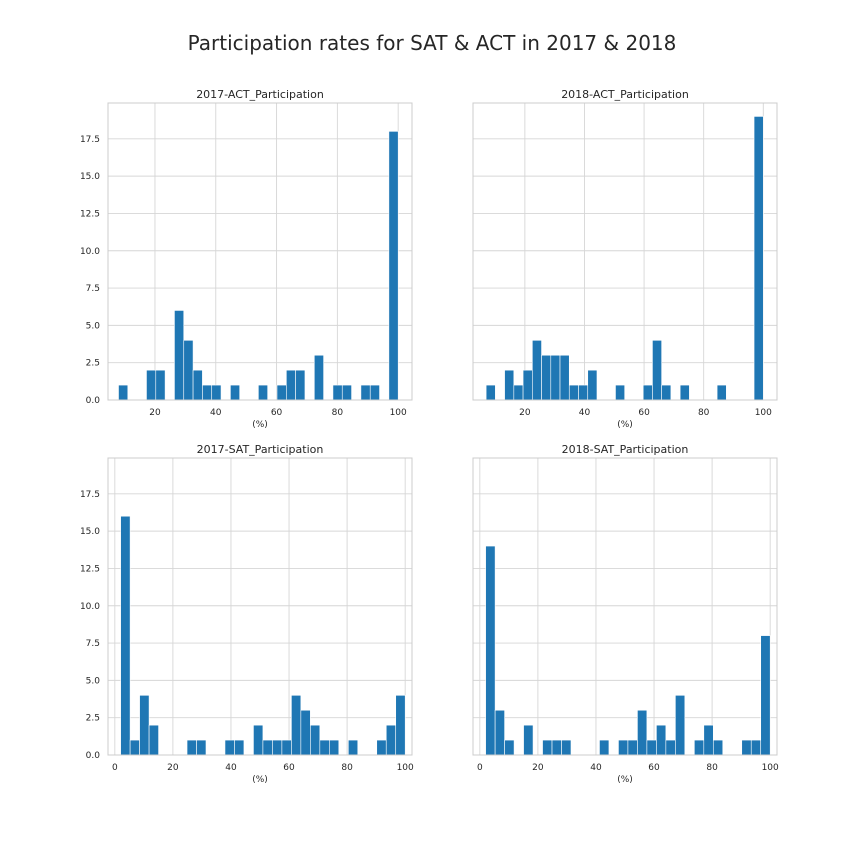 This screenshot has width=864, height=864. I want to click on y-tick-label: 7.5, so click(93, 644).